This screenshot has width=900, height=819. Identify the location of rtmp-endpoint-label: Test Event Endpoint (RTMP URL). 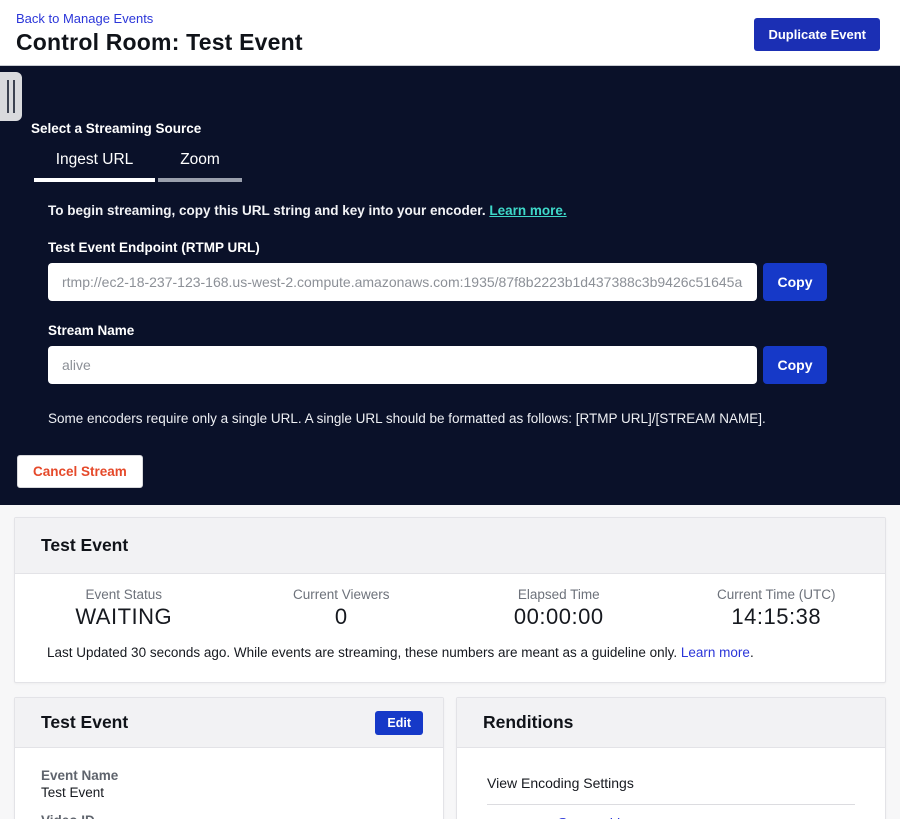
(154, 247).